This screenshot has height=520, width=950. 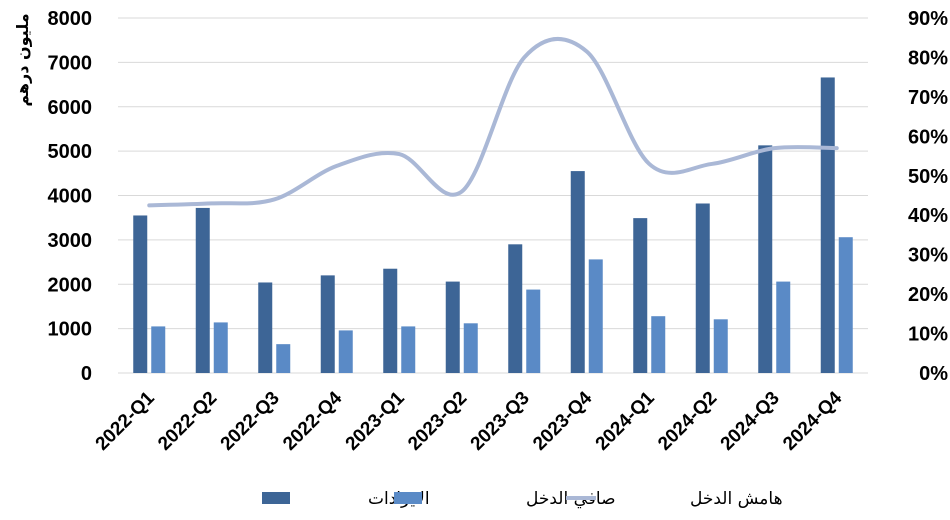 What do you see at coordinates (70, 63) in the screenshot?
I see `y-tick-label: 7000` at bounding box center [70, 63].